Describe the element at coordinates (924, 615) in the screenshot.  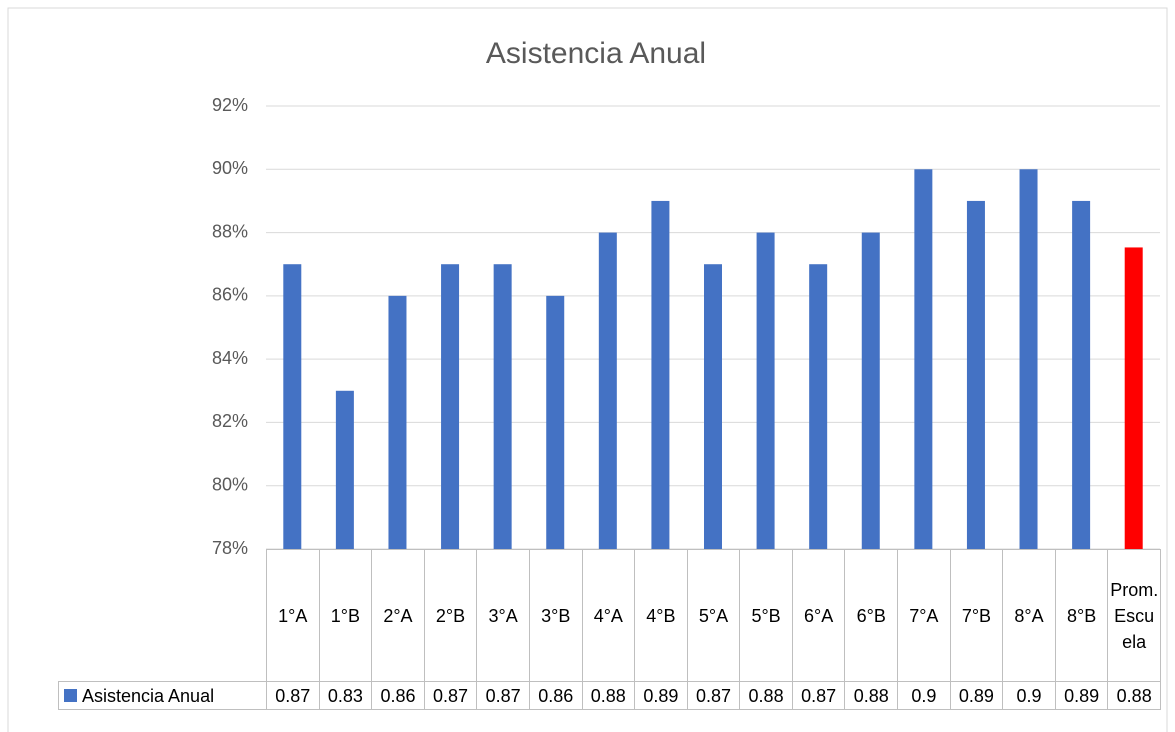
I see `category-cell: 7°A` at that location.